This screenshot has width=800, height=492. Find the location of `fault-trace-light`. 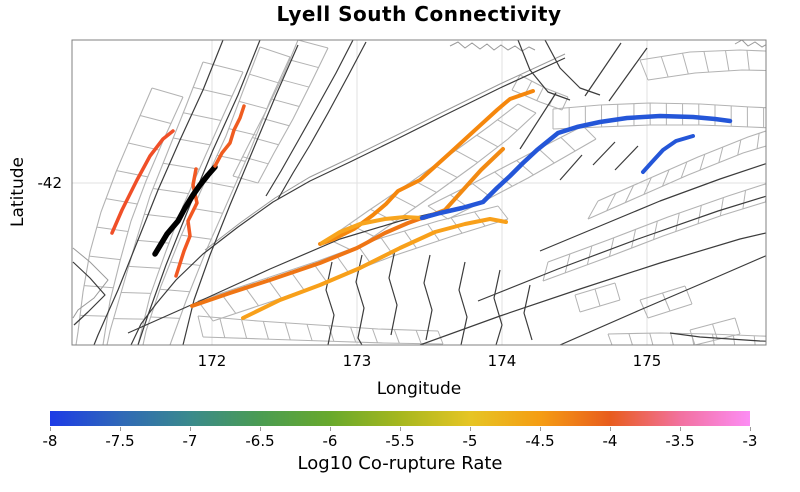

fault-trace-light is located at coordinates (90, 283).